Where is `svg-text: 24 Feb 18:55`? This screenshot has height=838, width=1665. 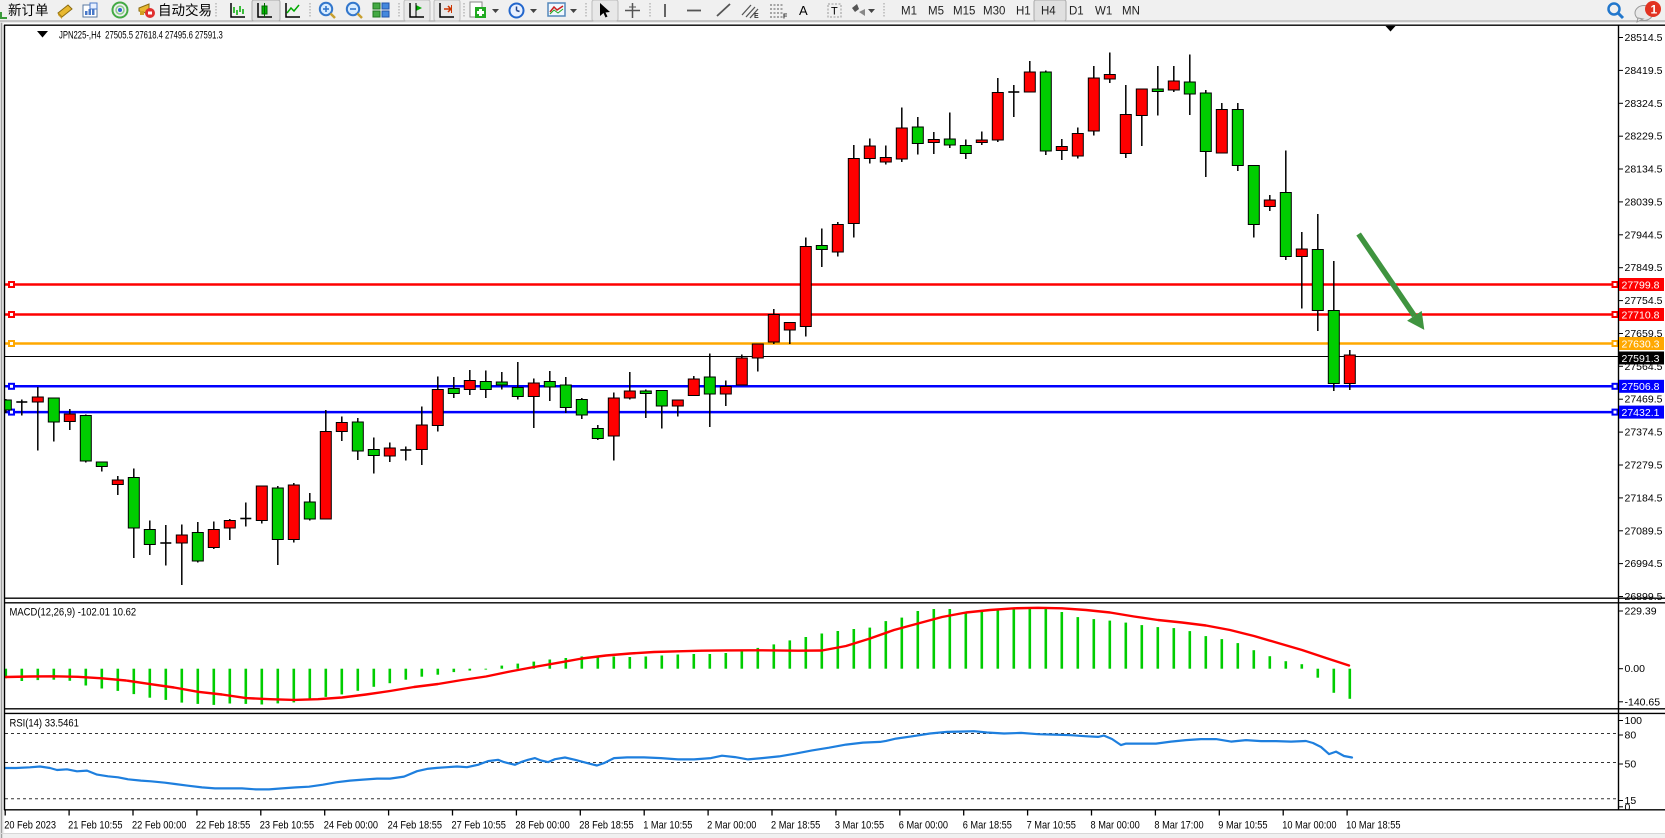 svg-text: 24 Feb 18:55 is located at coordinates (415, 826).